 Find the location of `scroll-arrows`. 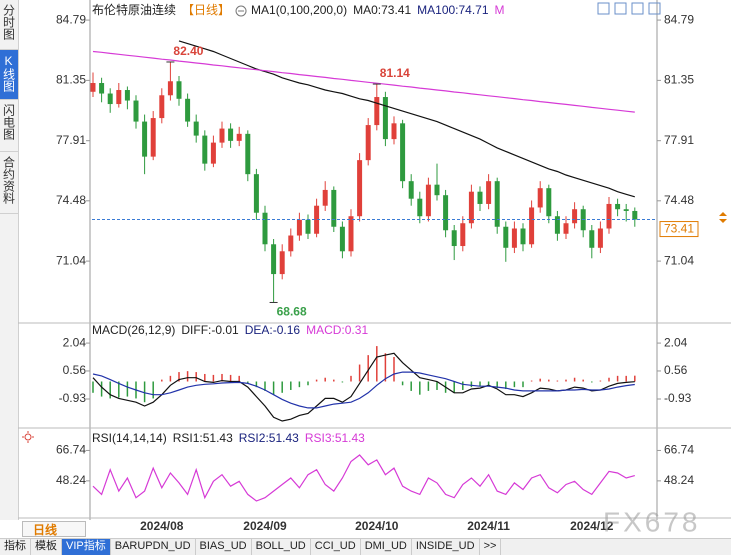

scroll-arrows is located at coordinates (723, 217).